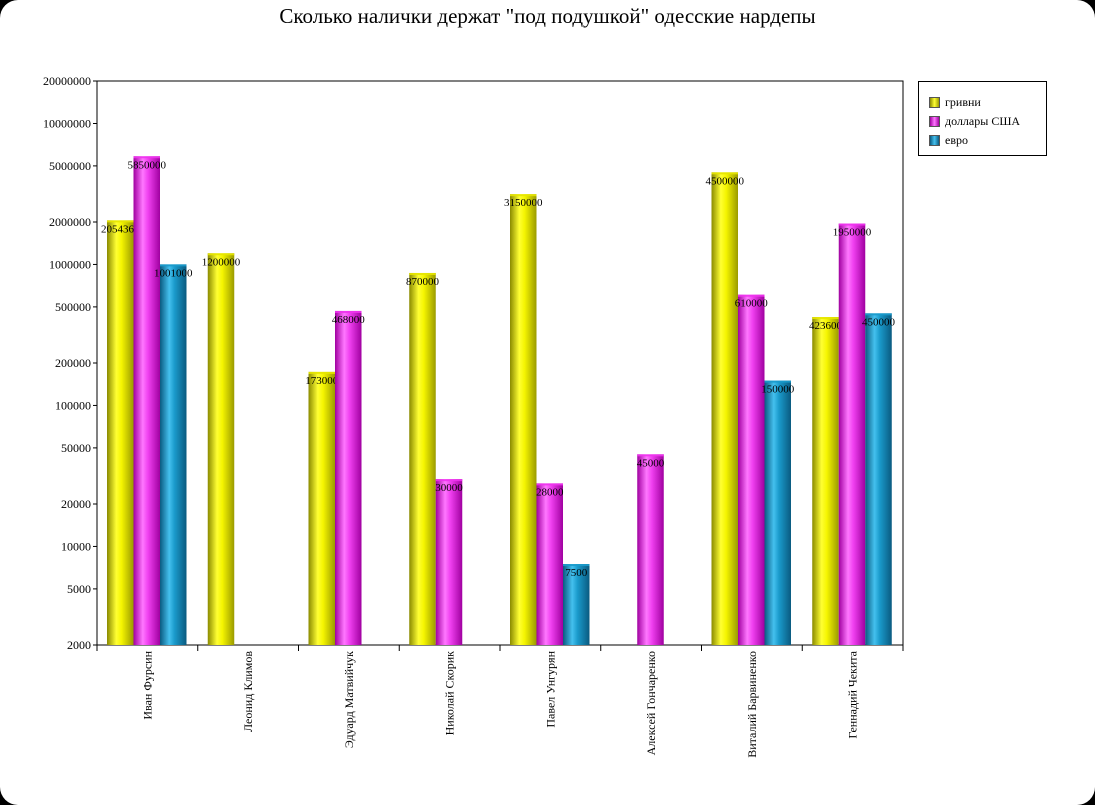 The image size is (1095, 805). Describe the element at coordinates (221, 262) in the screenshot. I see `data-label: 1200000` at that location.